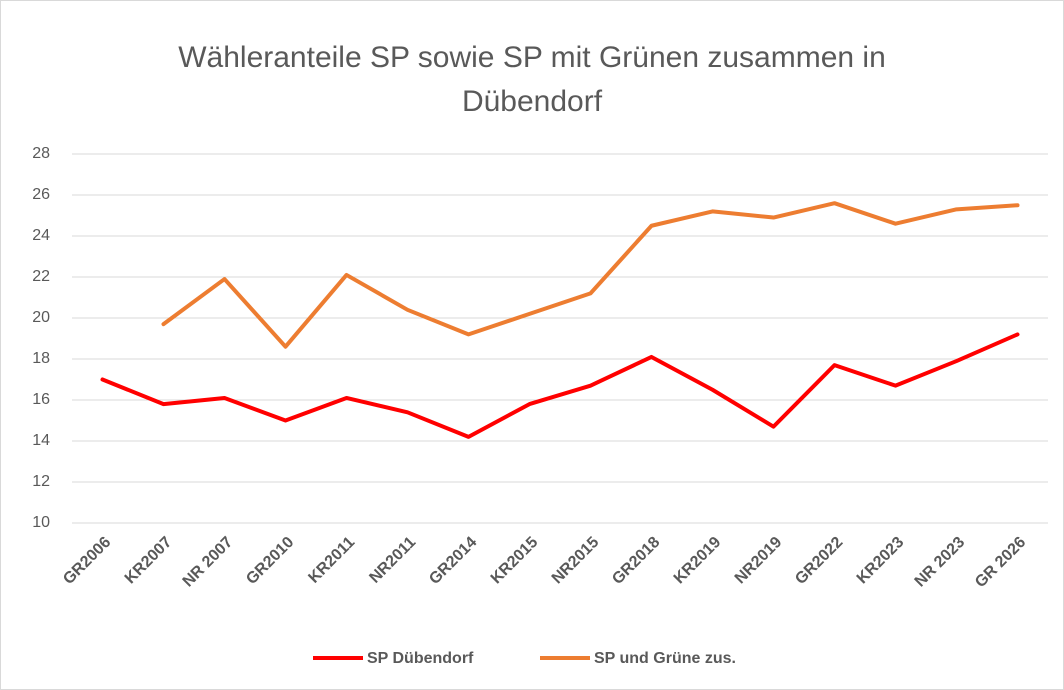 The image size is (1064, 690). What do you see at coordinates (41, 522) in the screenshot?
I see `y-tick-label: 10` at bounding box center [41, 522].